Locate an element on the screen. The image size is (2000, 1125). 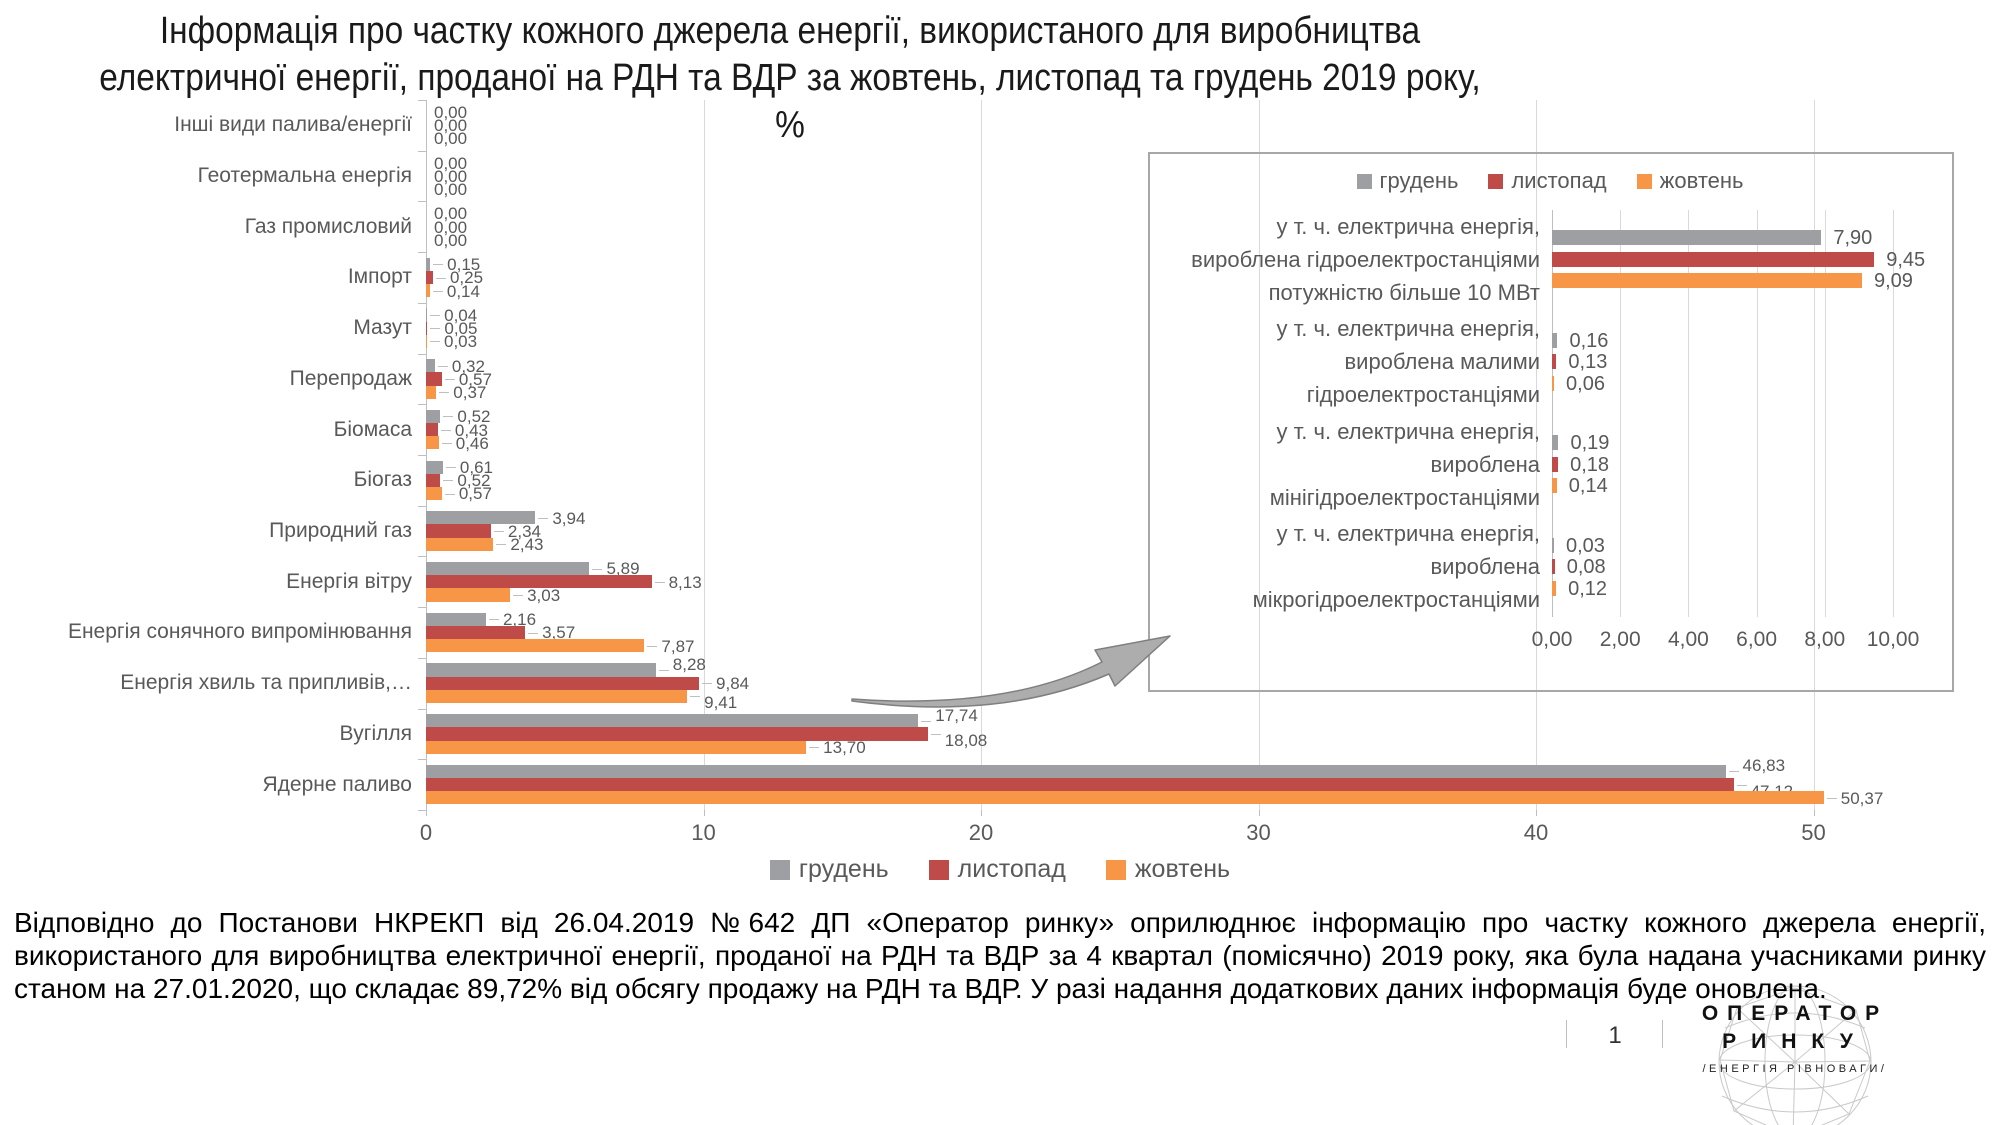
value-label: 7,87 is located at coordinates (678, 646).